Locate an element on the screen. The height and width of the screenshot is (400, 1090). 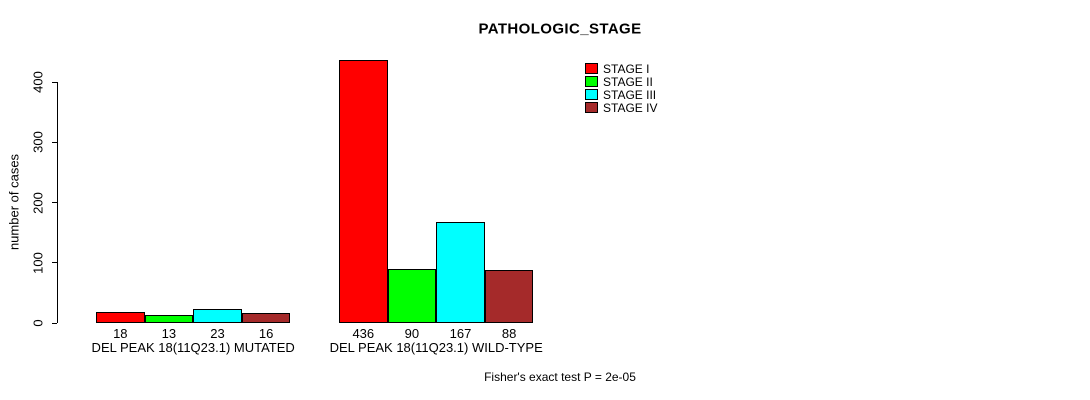
y-tick-label: 400 is located at coordinates (38, 82).